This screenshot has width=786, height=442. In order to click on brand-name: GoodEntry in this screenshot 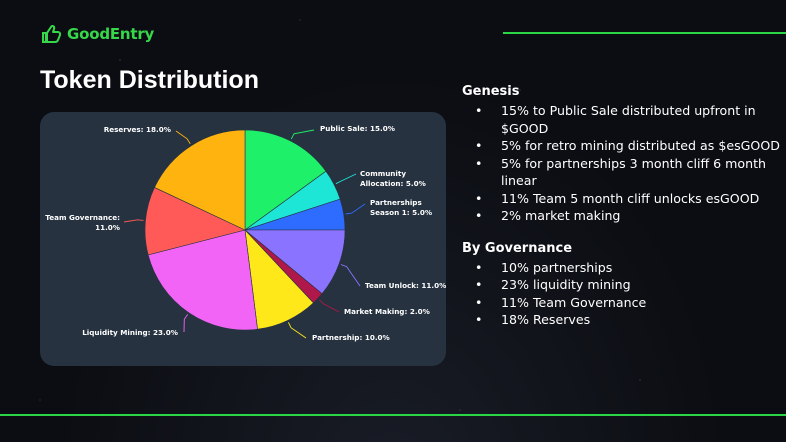, I will do `click(111, 34)`.